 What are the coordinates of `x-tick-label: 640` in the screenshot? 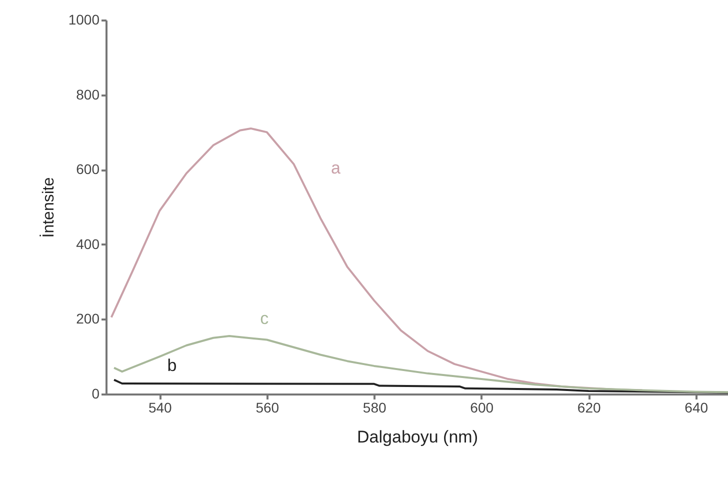 It's located at (696, 408).